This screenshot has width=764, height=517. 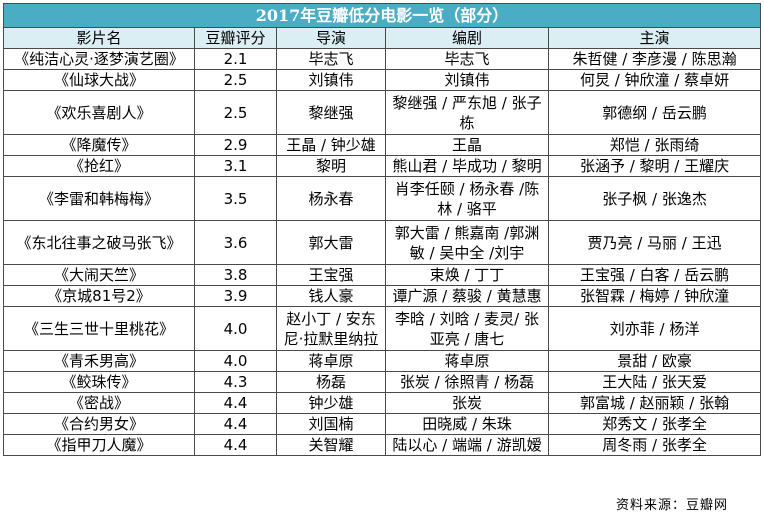 I want to click on cast: 朱哲健 / 李彦漫 / 陈思瀚, so click(x=654, y=59).